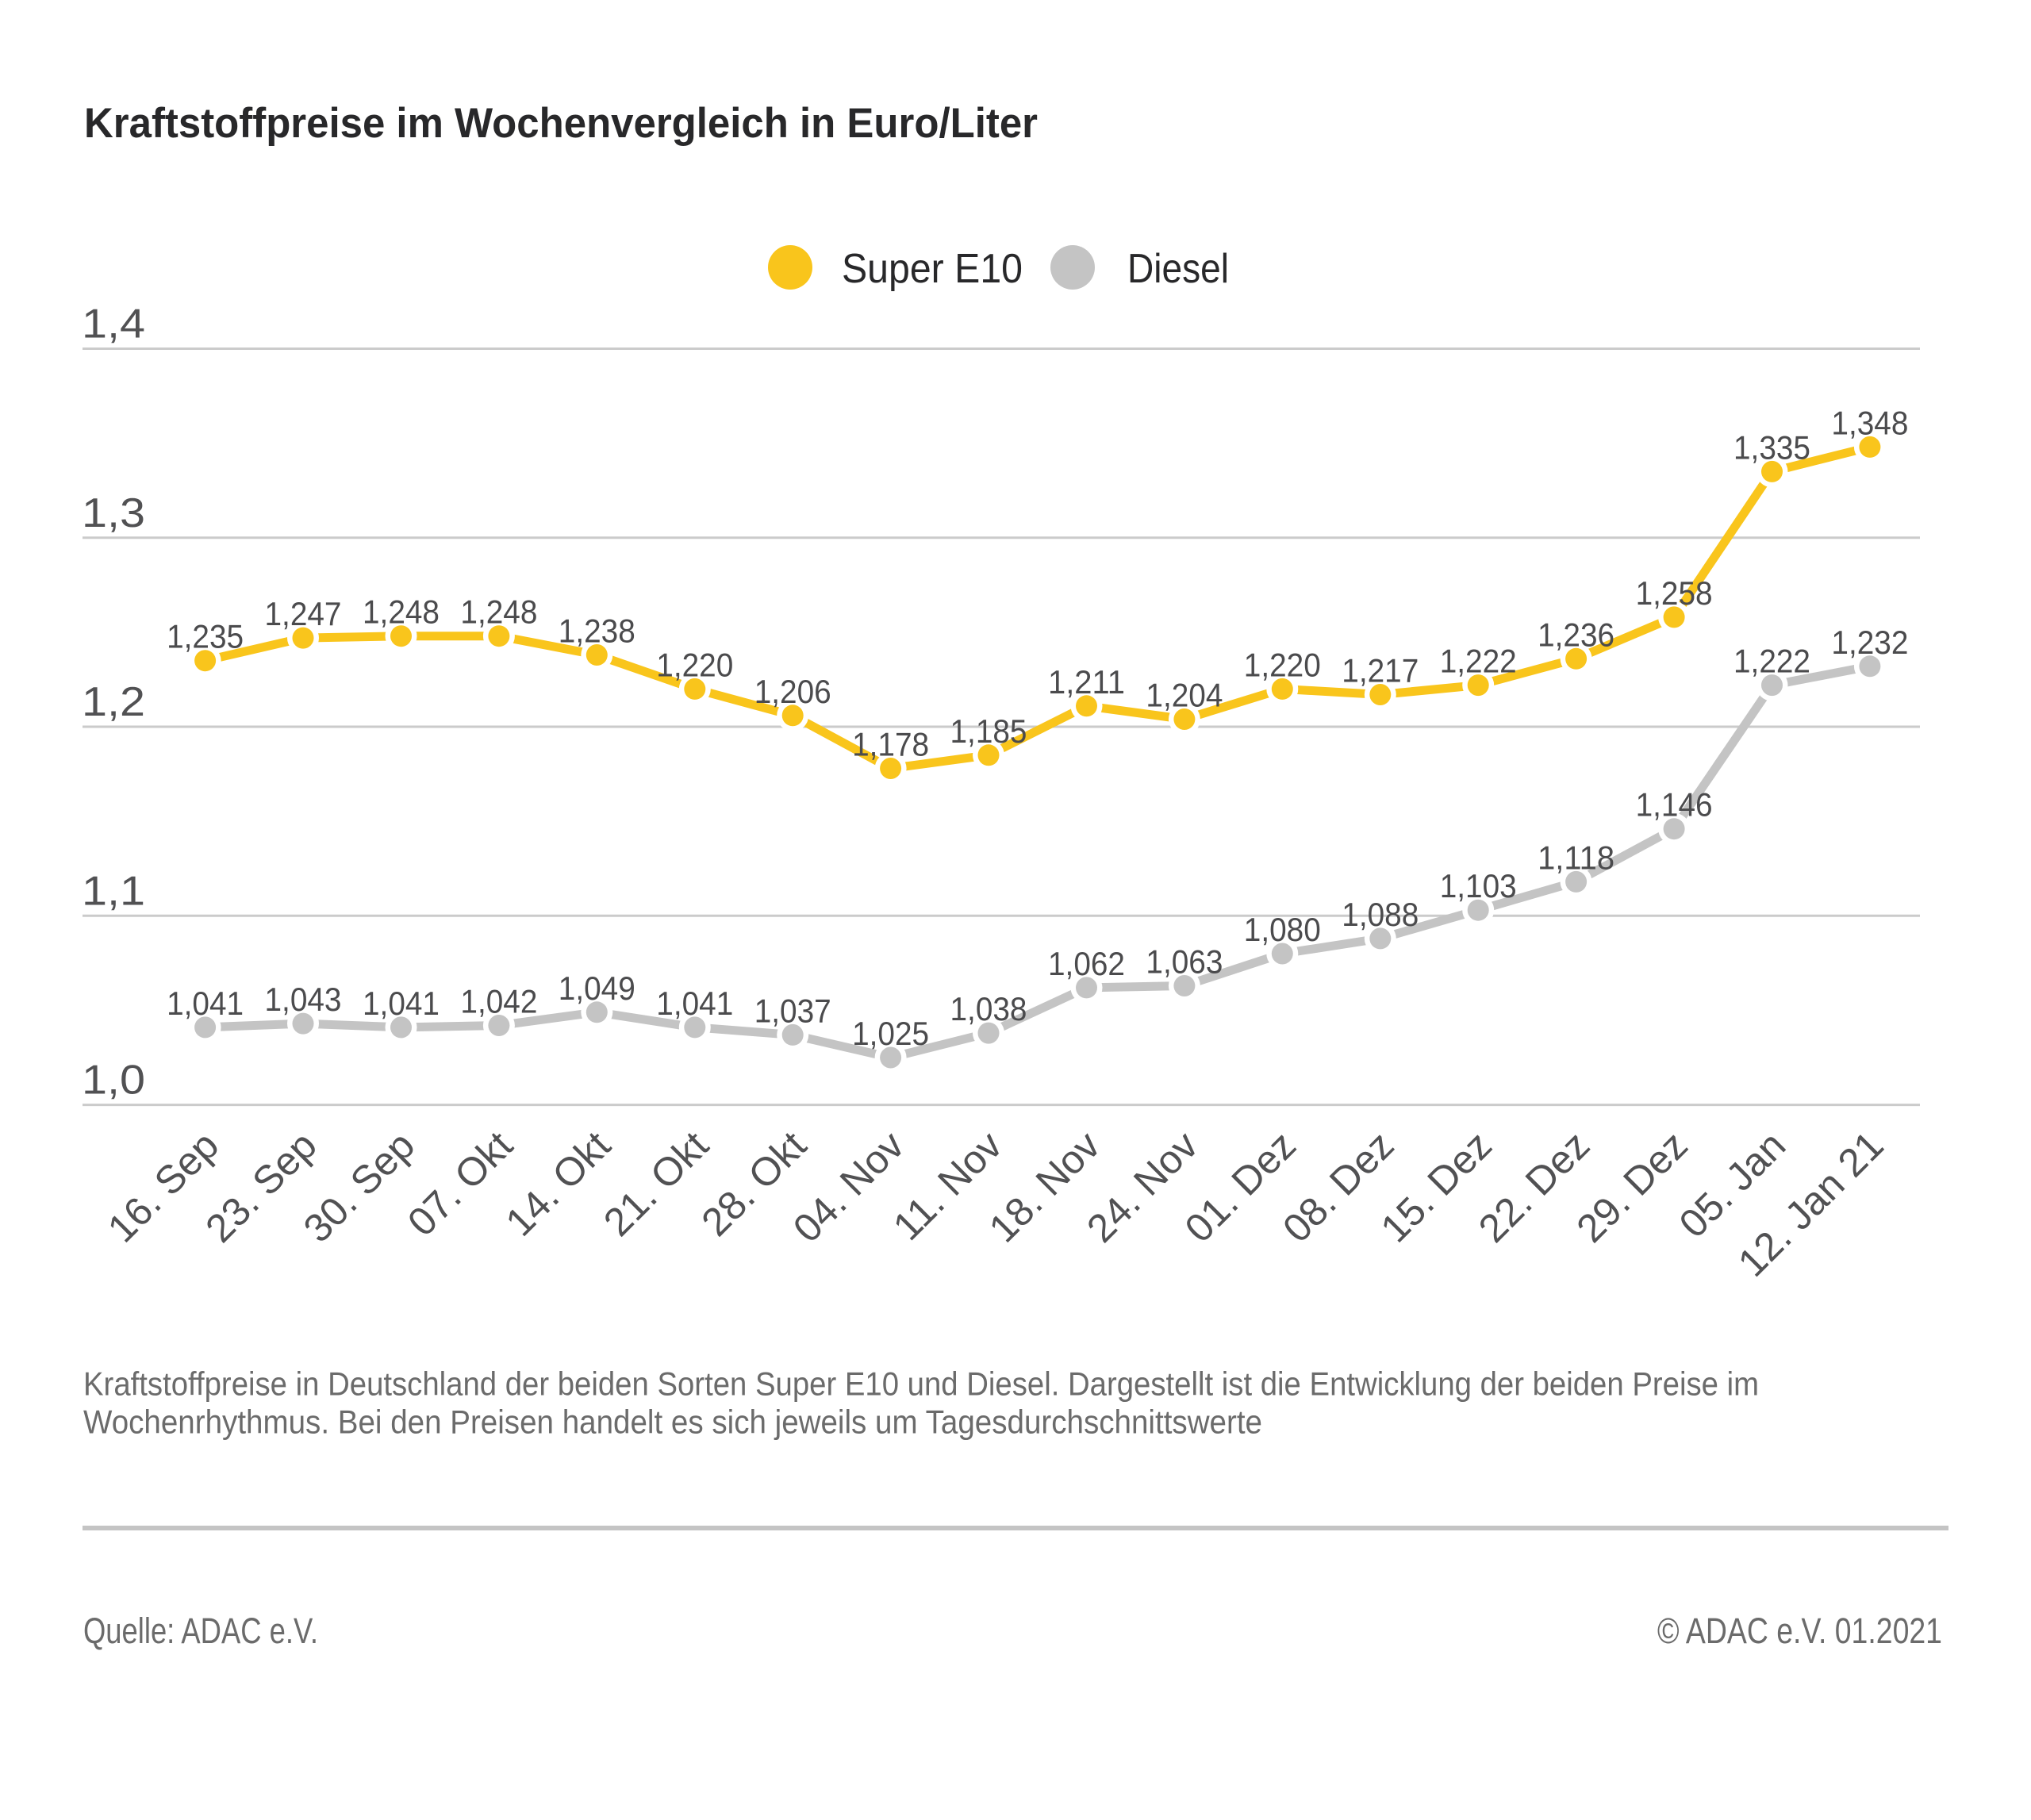 The height and width of the screenshot is (1820, 2031). What do you see at coordinates (1576, 857) in the screenshot?
I see `svg-text: 1,118` at bounding box center [1576, 857].